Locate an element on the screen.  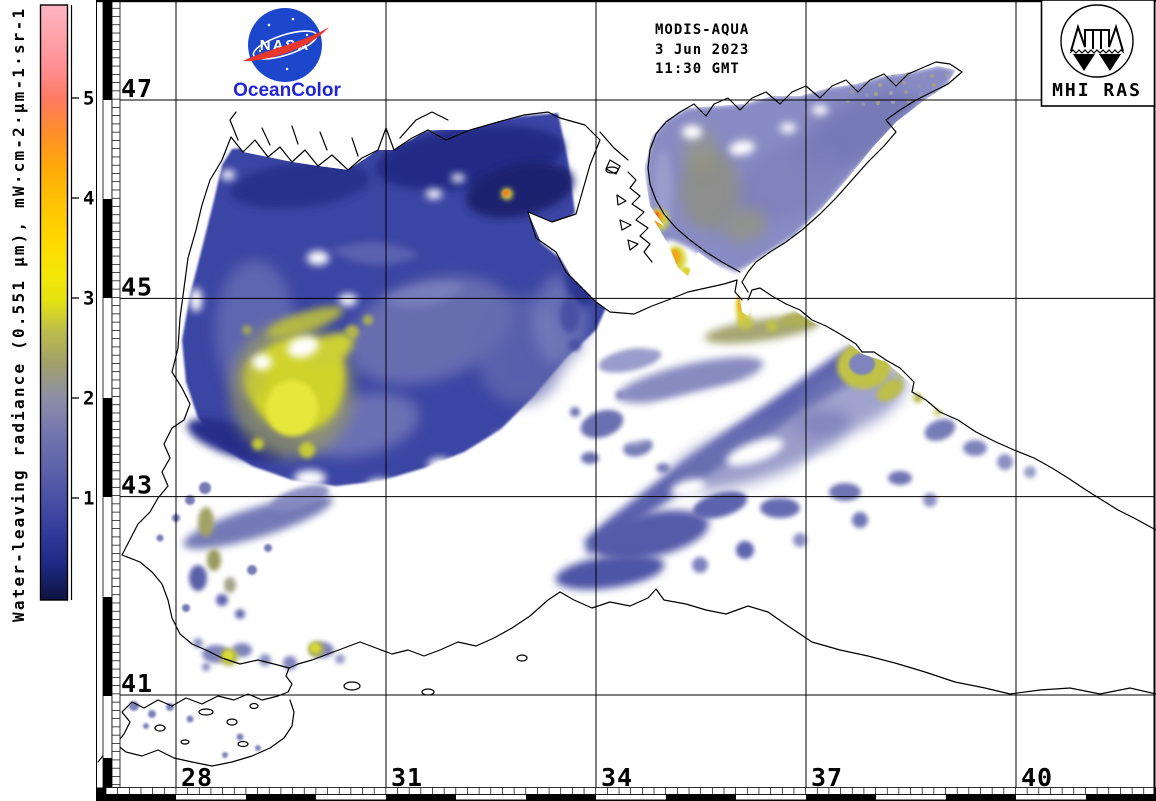
mhi-box is located at coordinates (1098, 53).